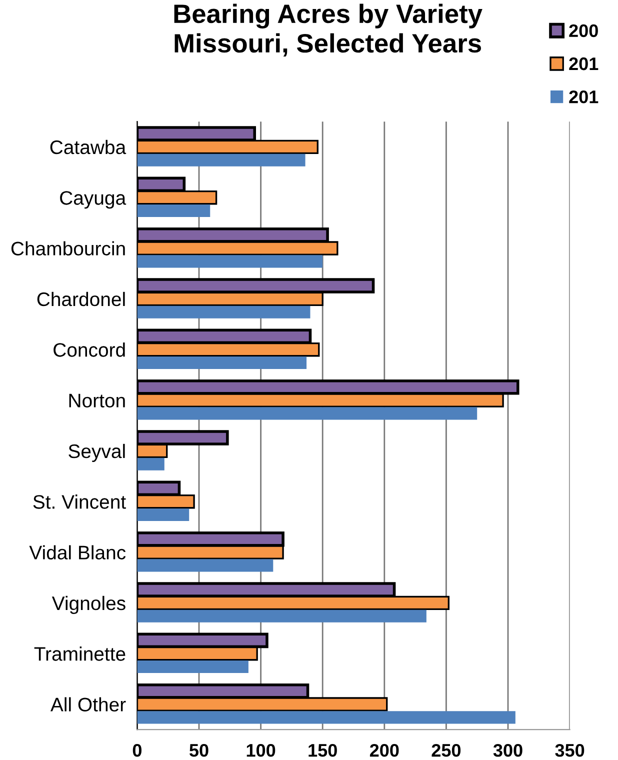 This screenshot has width=618, height=760. Describe the element at coordinates (328, 30) in the screenshot. I see `chart-title: Bearing Acres by Variety Missouri, Selected Years` at that location.